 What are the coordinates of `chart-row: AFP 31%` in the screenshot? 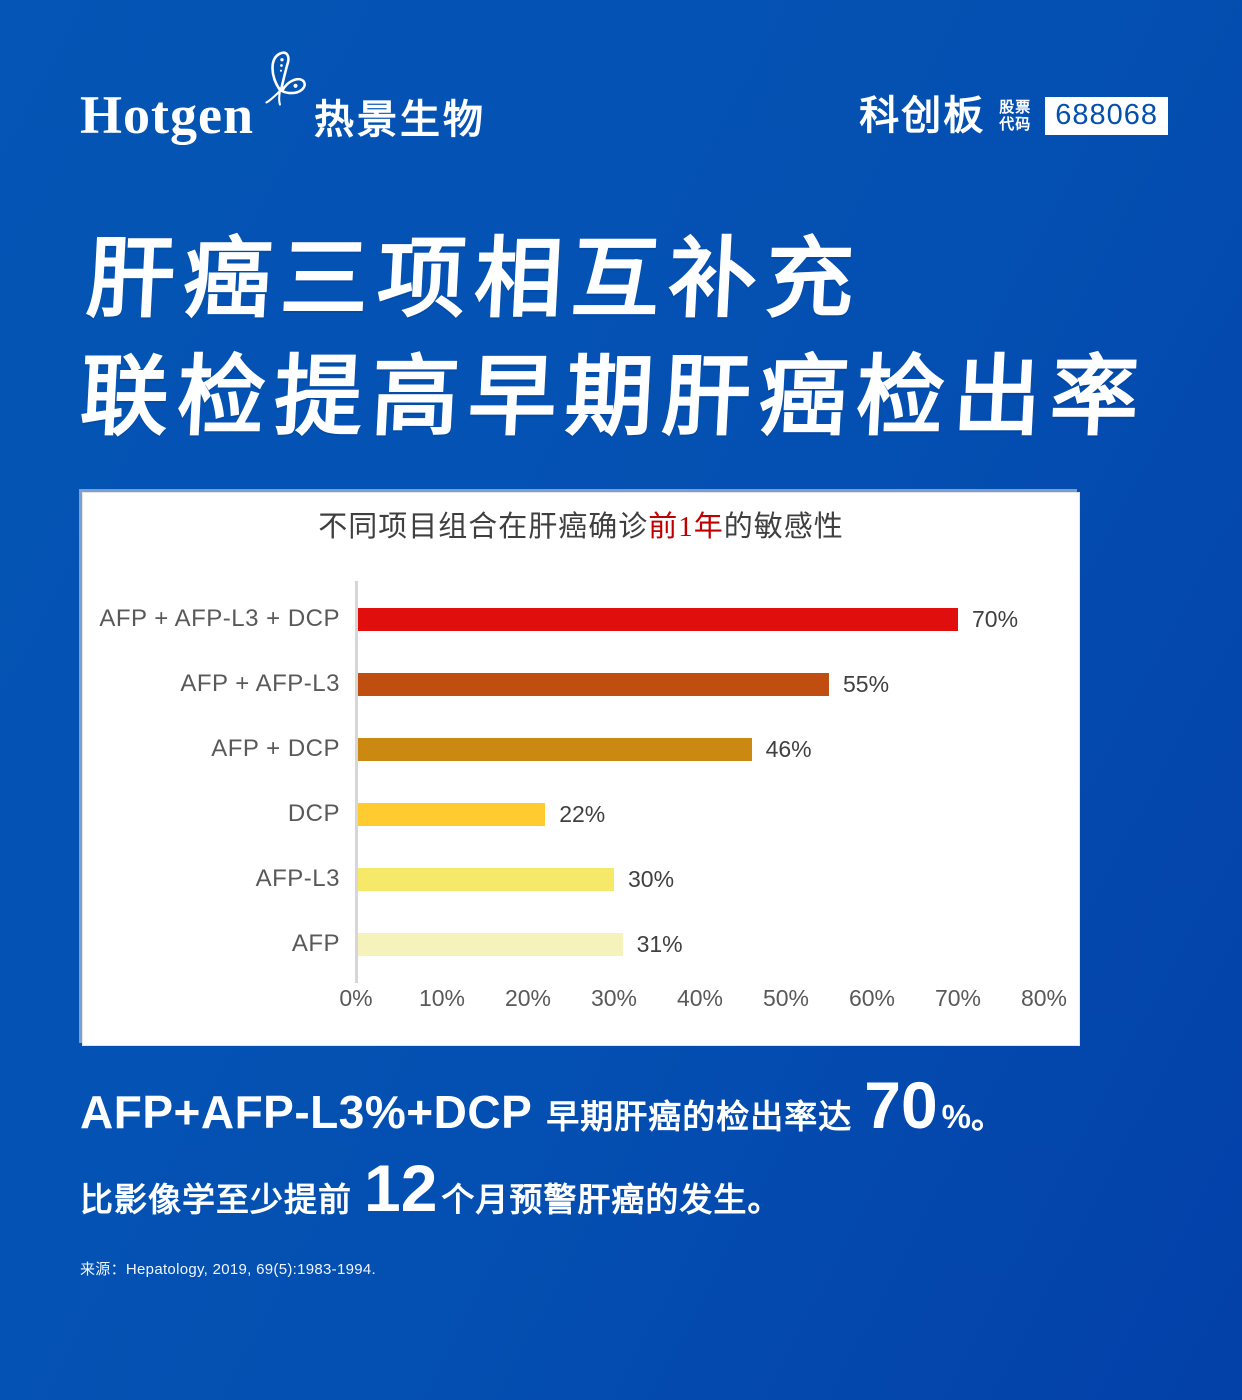 It's located at (581, 944).